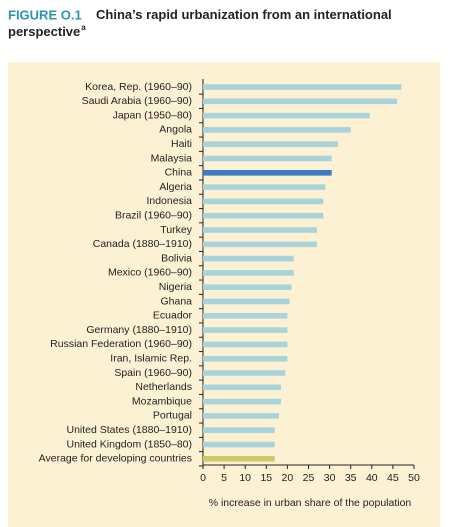 The width and height of the screenshot is (451, 527). What do you see at coordinates (150, 273) in the screenshot?
I see `y-tick-label: Mexico (1960–90)` at bounding box center [150, 273].